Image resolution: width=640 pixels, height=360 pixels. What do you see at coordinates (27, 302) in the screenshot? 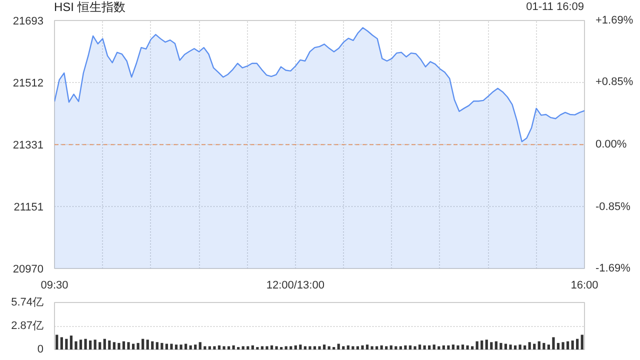
I see `y-tick-label: 5.74亿` at bounding box center [27, 302].